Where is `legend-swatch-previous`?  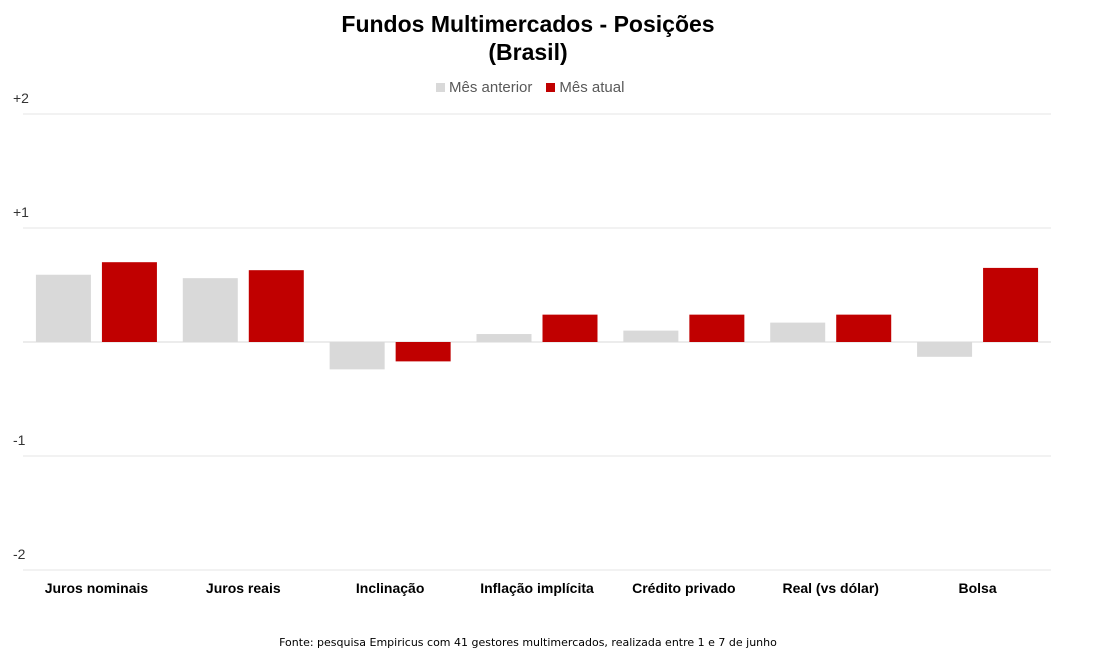
legend-swatch-previous is located at coordinates (440, 87).